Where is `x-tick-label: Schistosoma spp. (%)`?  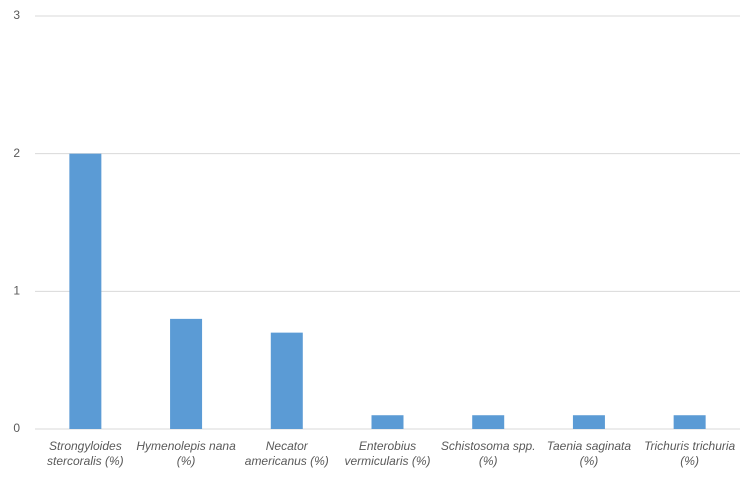
x-tick-label: Schistosoma spp. (%) is located at coordinates (488, 453).